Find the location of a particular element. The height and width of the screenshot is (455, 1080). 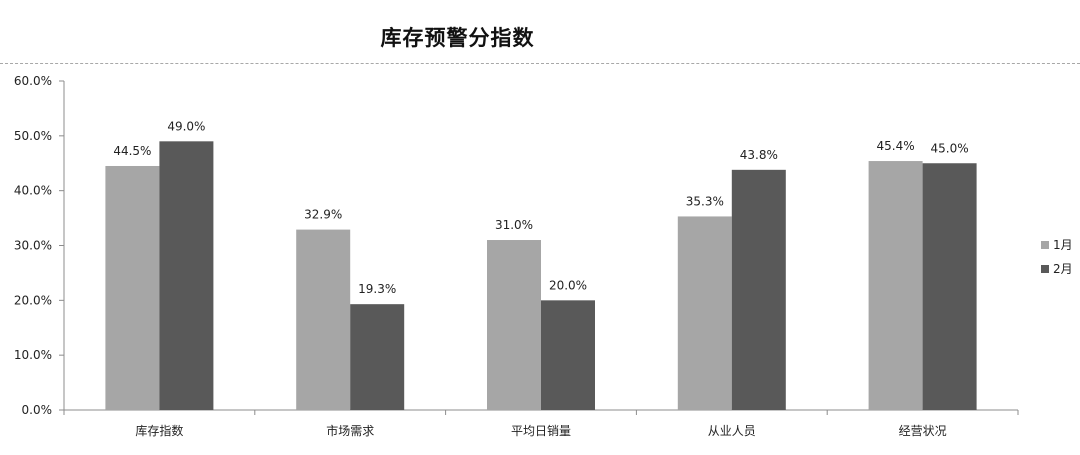

x-category-label: 市场需求 is located at coordinates (350, 430).